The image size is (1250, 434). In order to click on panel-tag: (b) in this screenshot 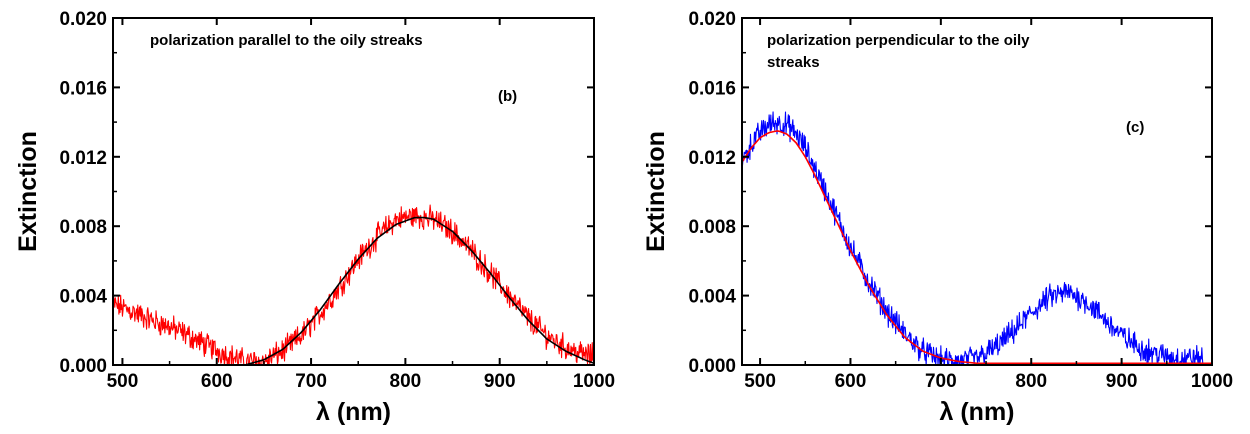, I will do `click(507, 96)`.